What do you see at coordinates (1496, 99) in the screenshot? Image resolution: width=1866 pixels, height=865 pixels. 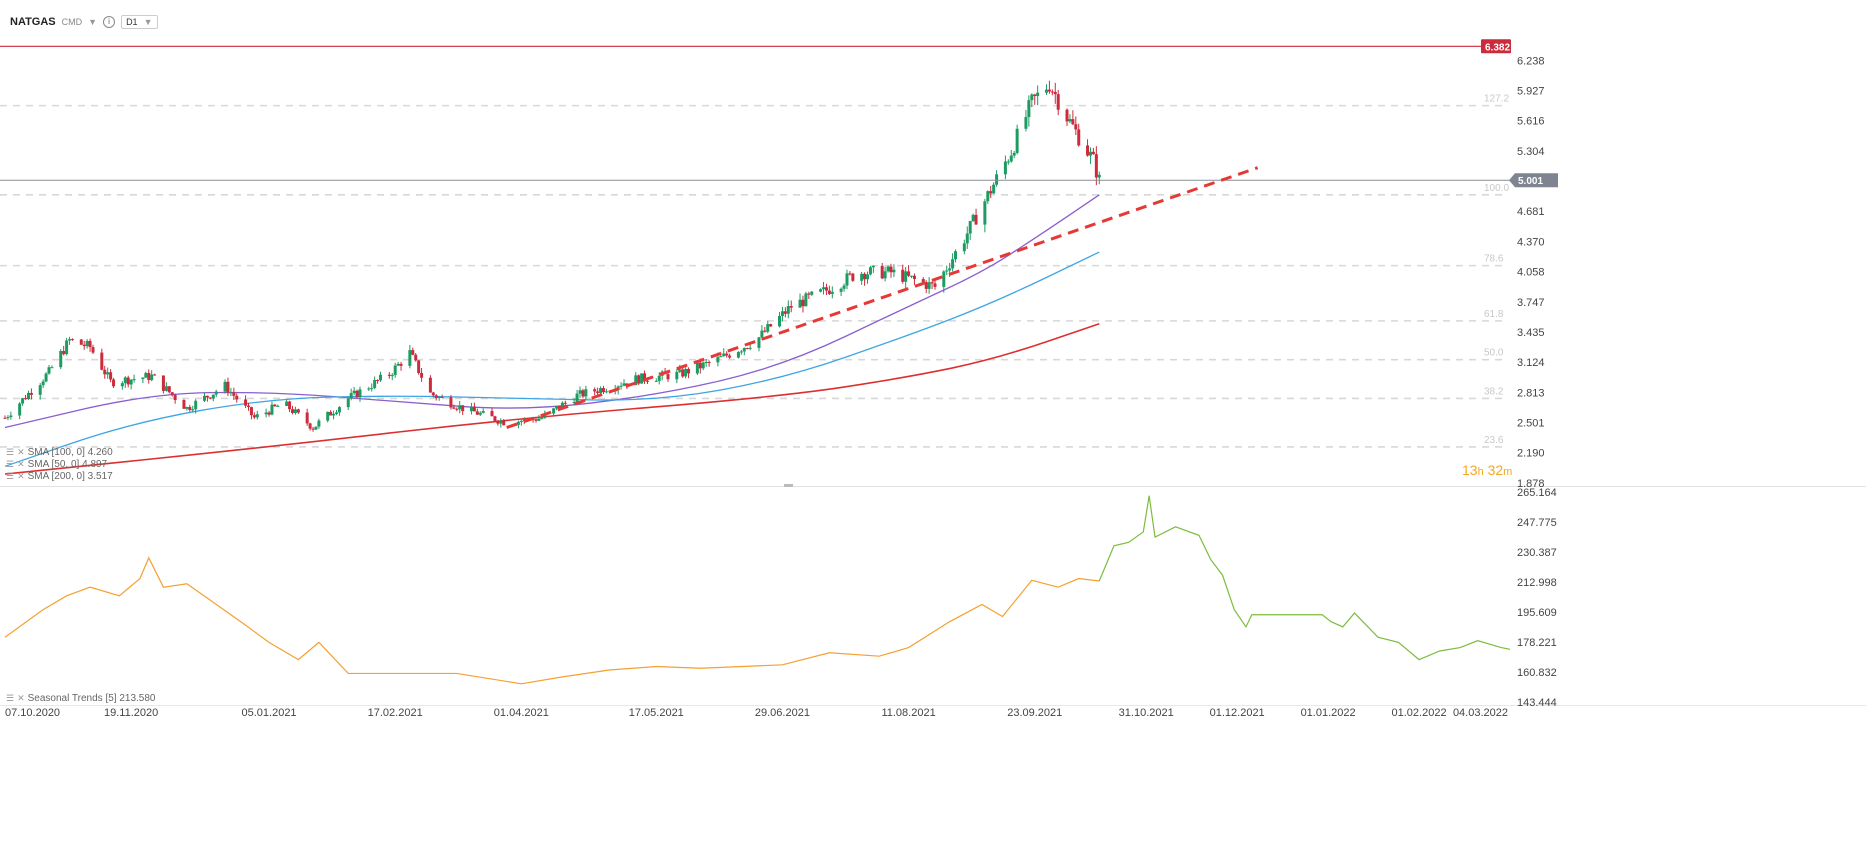 I see `fib-level-label: 127.2` at bounding box center [1496, 99].